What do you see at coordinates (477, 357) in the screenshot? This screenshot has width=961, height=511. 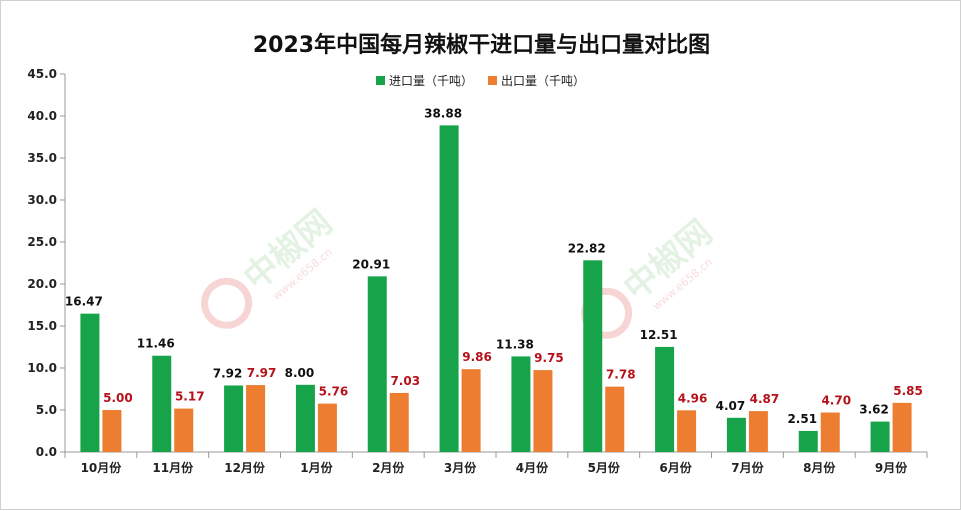 I see `data-label-export: 9.86` at bounding box center [477, 357].